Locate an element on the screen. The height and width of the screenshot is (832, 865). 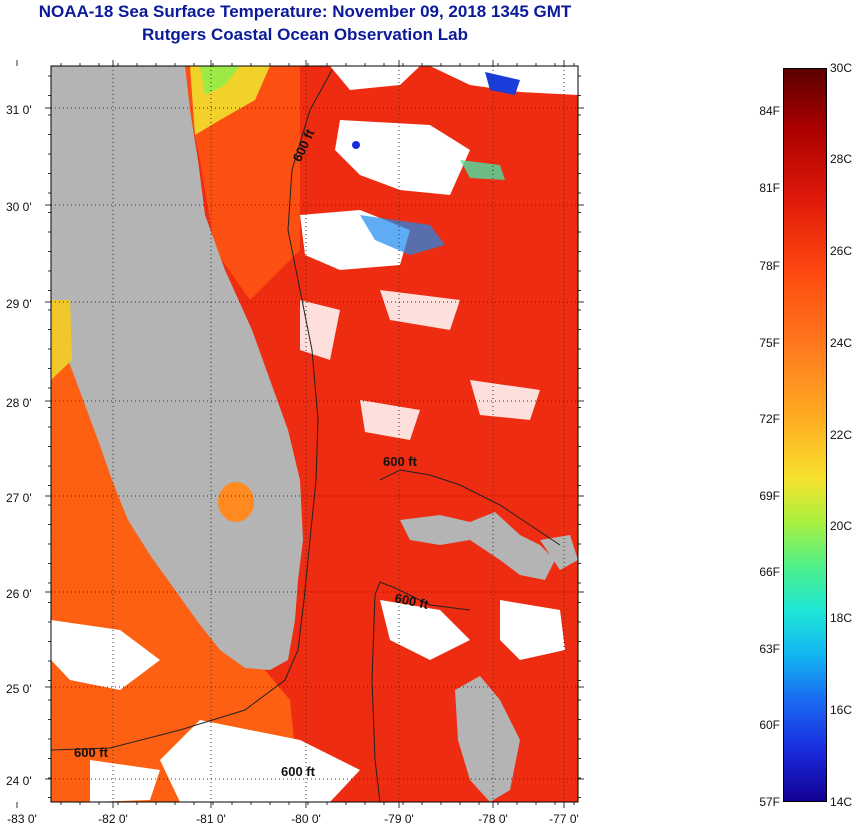
colorbar-f-label: 69F is located at coordinates (769, 496).